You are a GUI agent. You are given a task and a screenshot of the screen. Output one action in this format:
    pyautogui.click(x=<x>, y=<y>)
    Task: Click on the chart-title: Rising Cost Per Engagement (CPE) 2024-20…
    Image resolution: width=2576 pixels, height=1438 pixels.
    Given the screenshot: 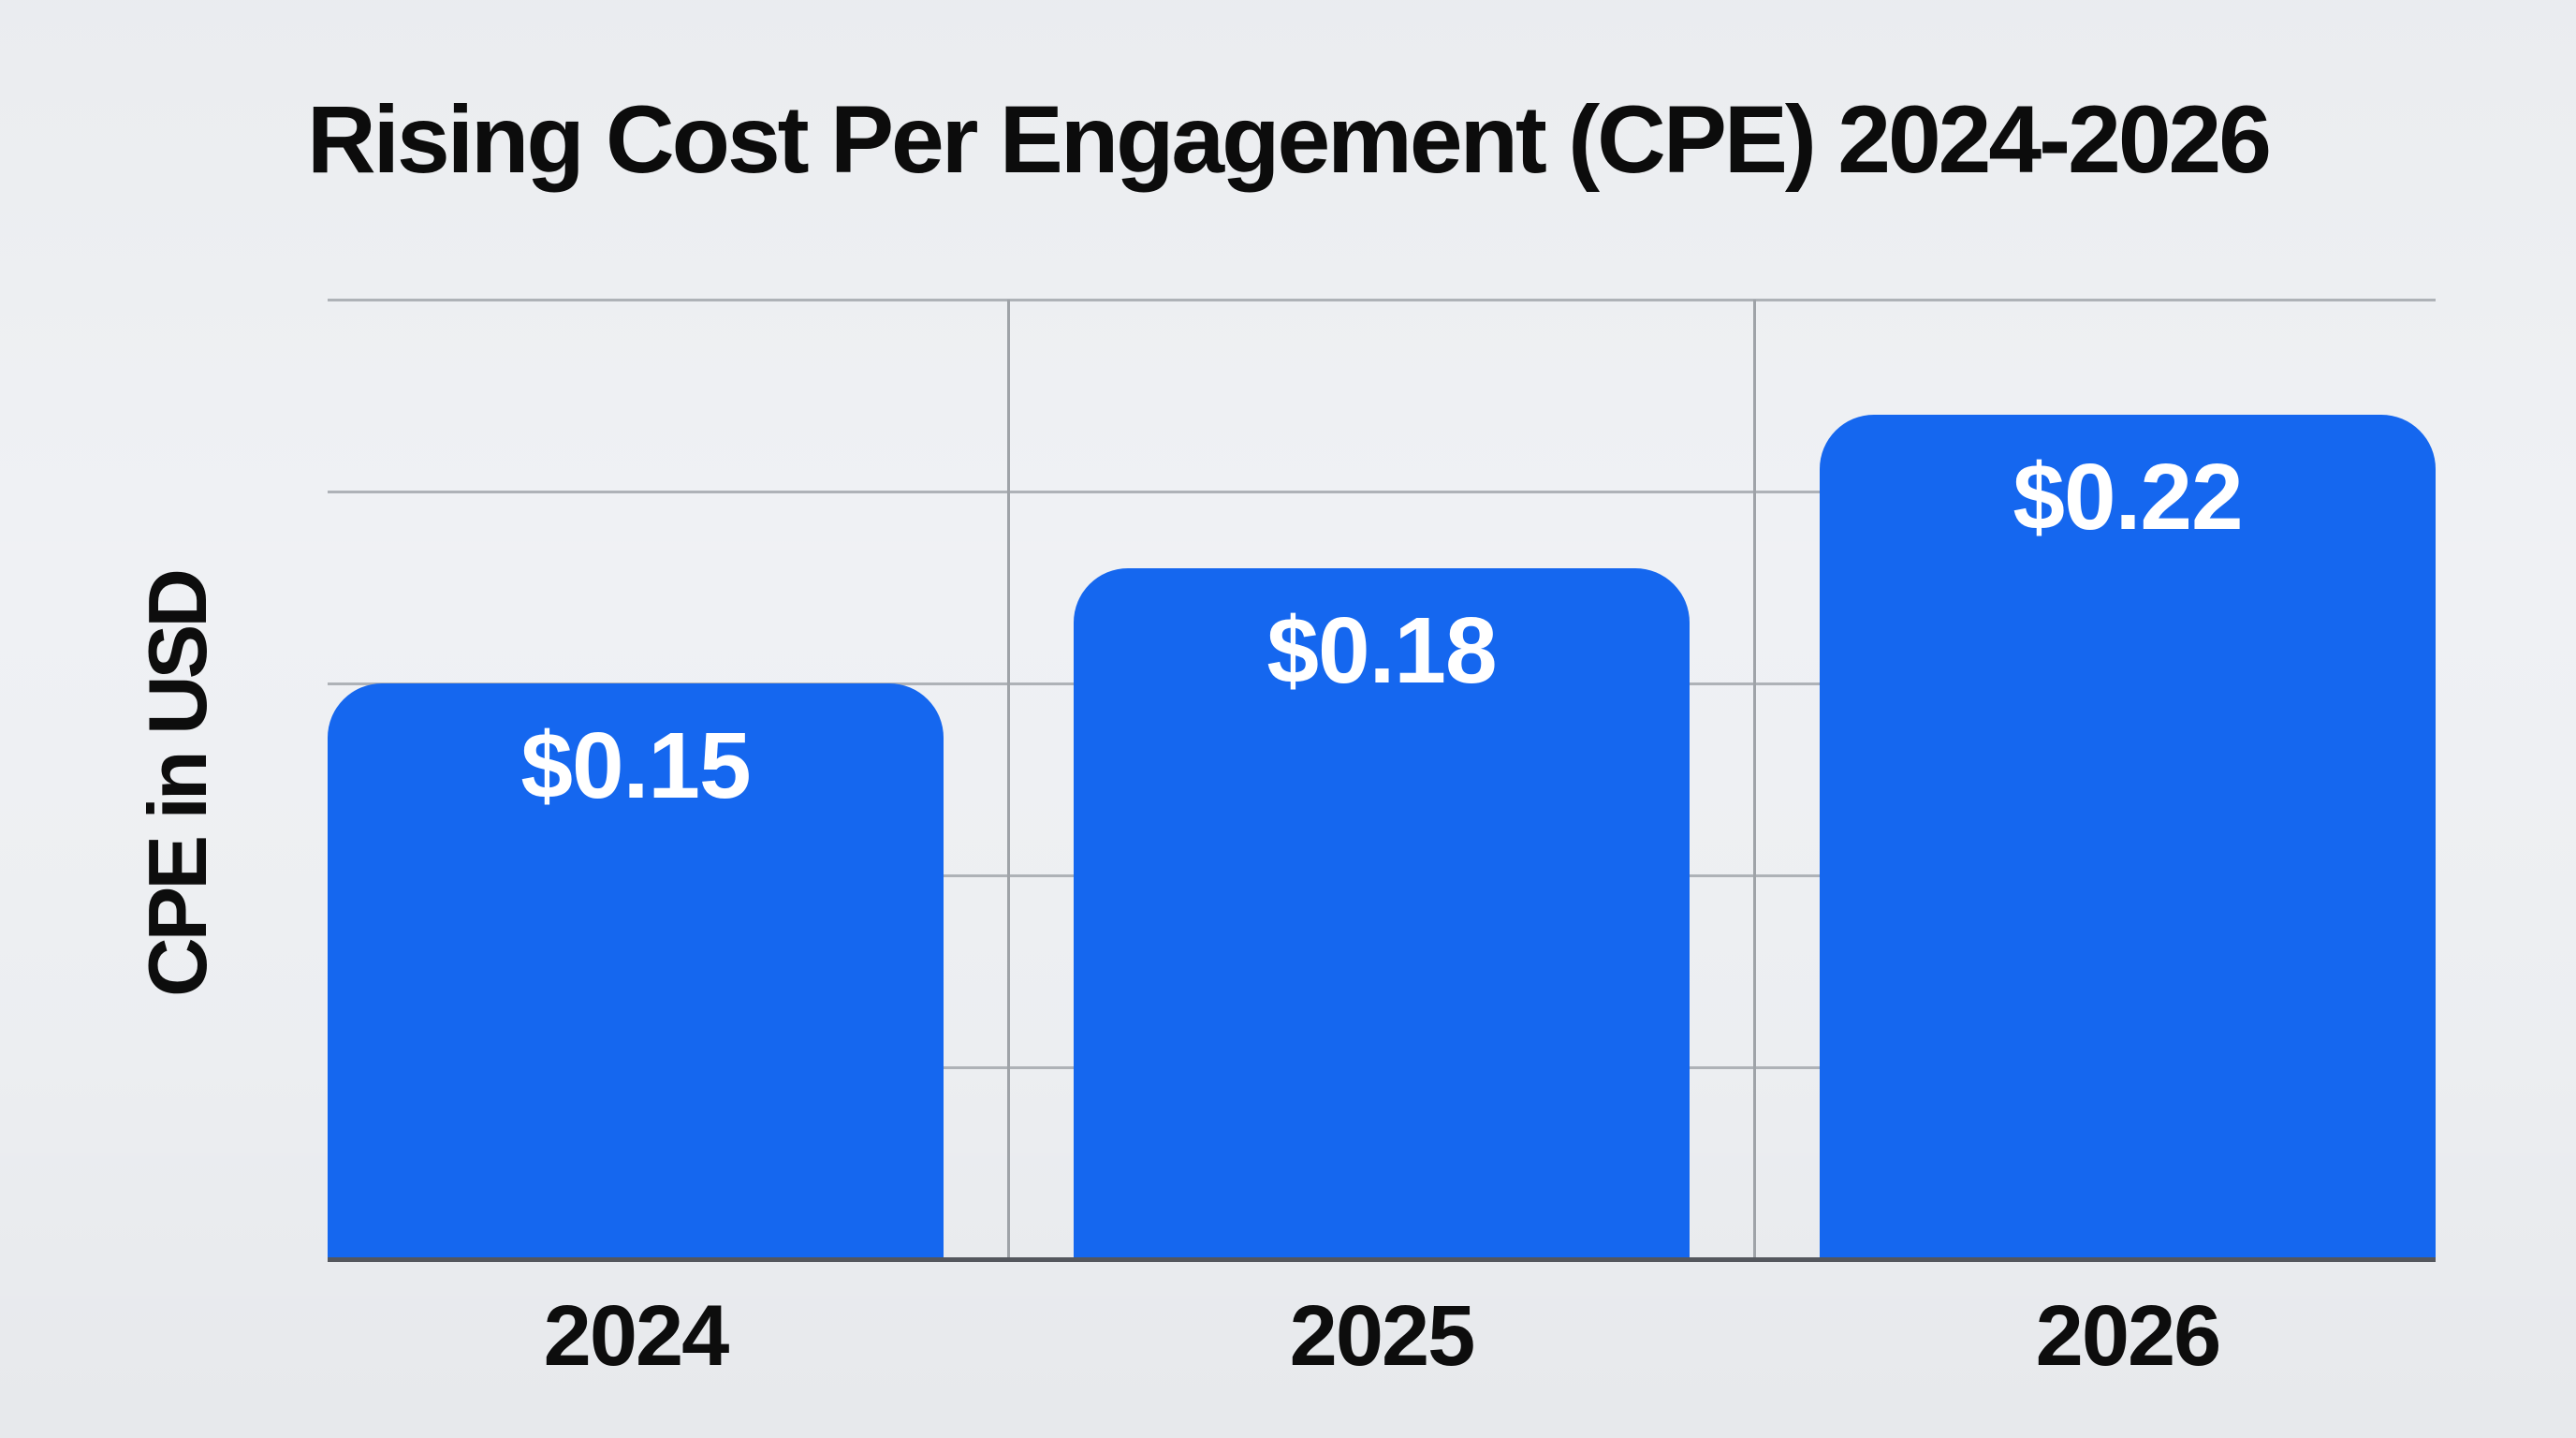 What is the action you would take?
    pyautogui.click(x=1289, y=139)
    